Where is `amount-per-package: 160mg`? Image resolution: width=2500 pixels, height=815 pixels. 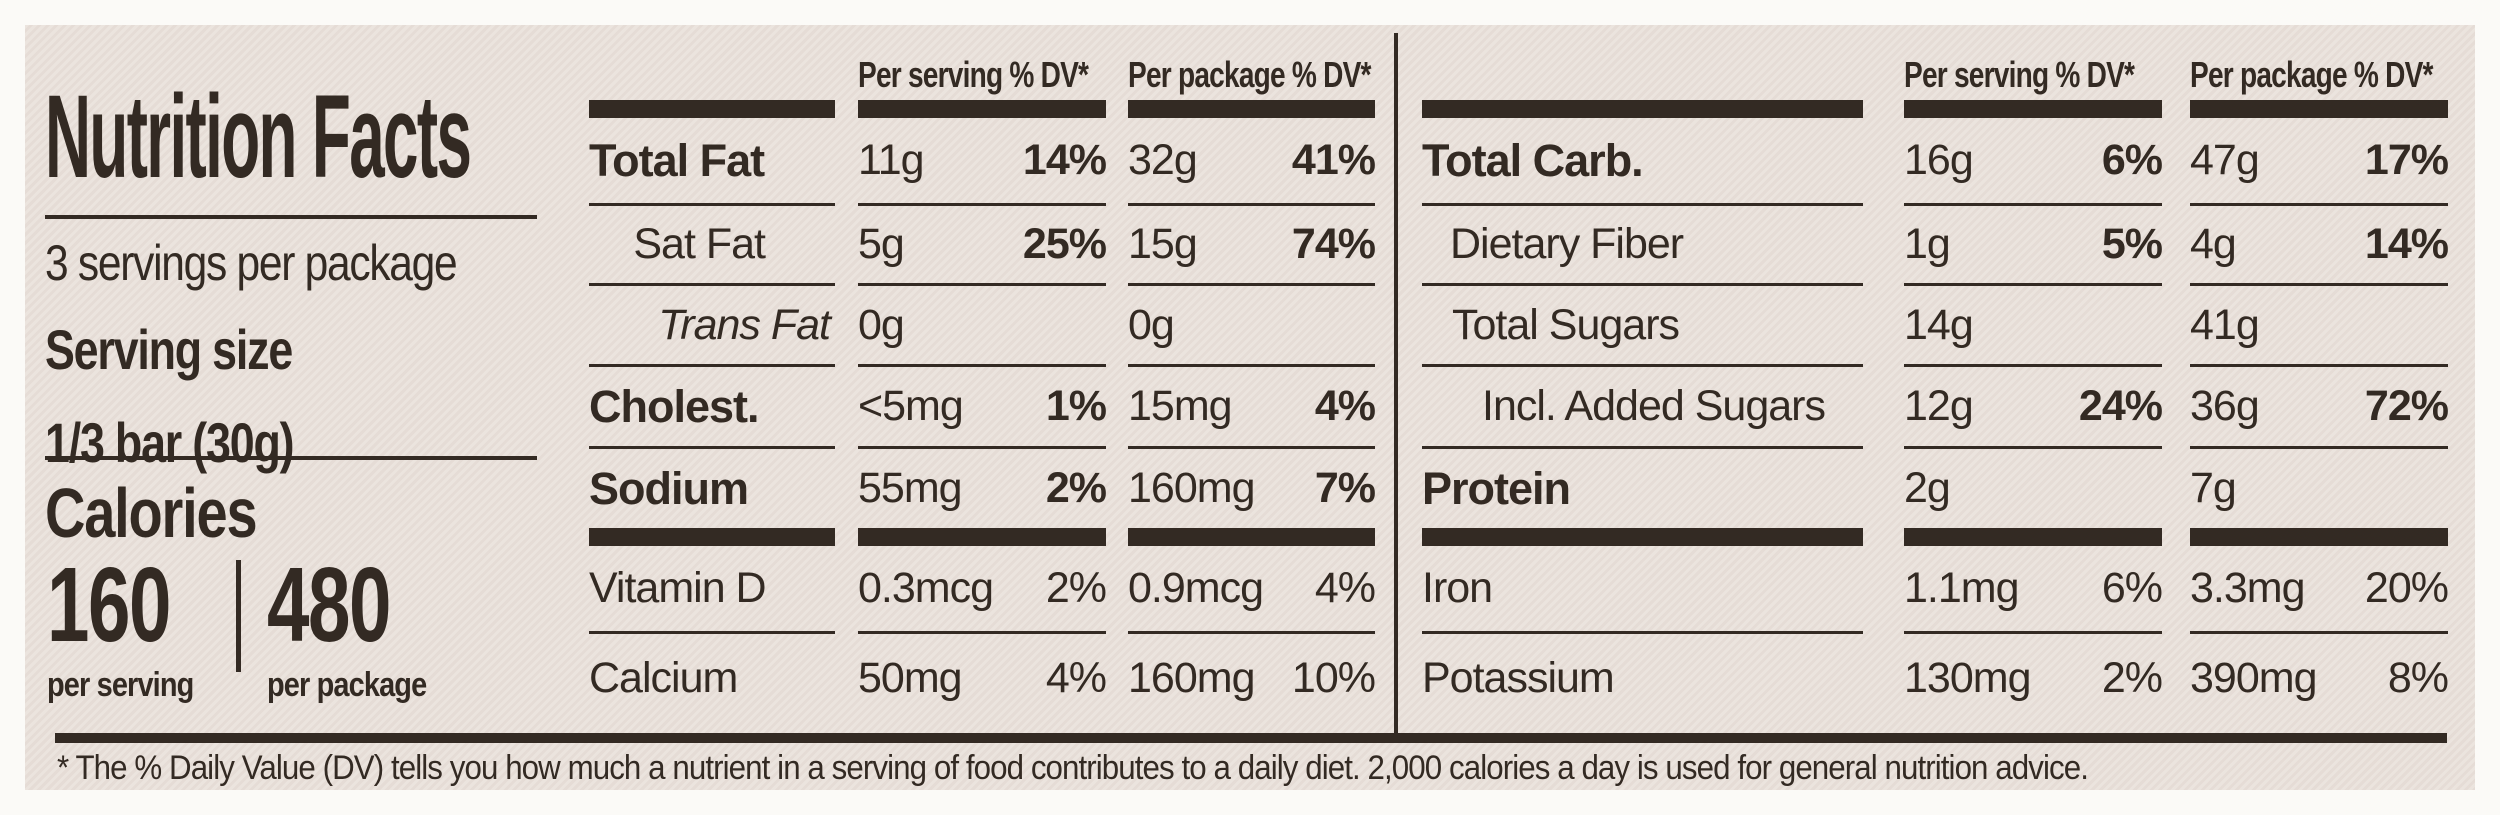 amount-per-package: 160mg is located at coordinates (1191, 677).